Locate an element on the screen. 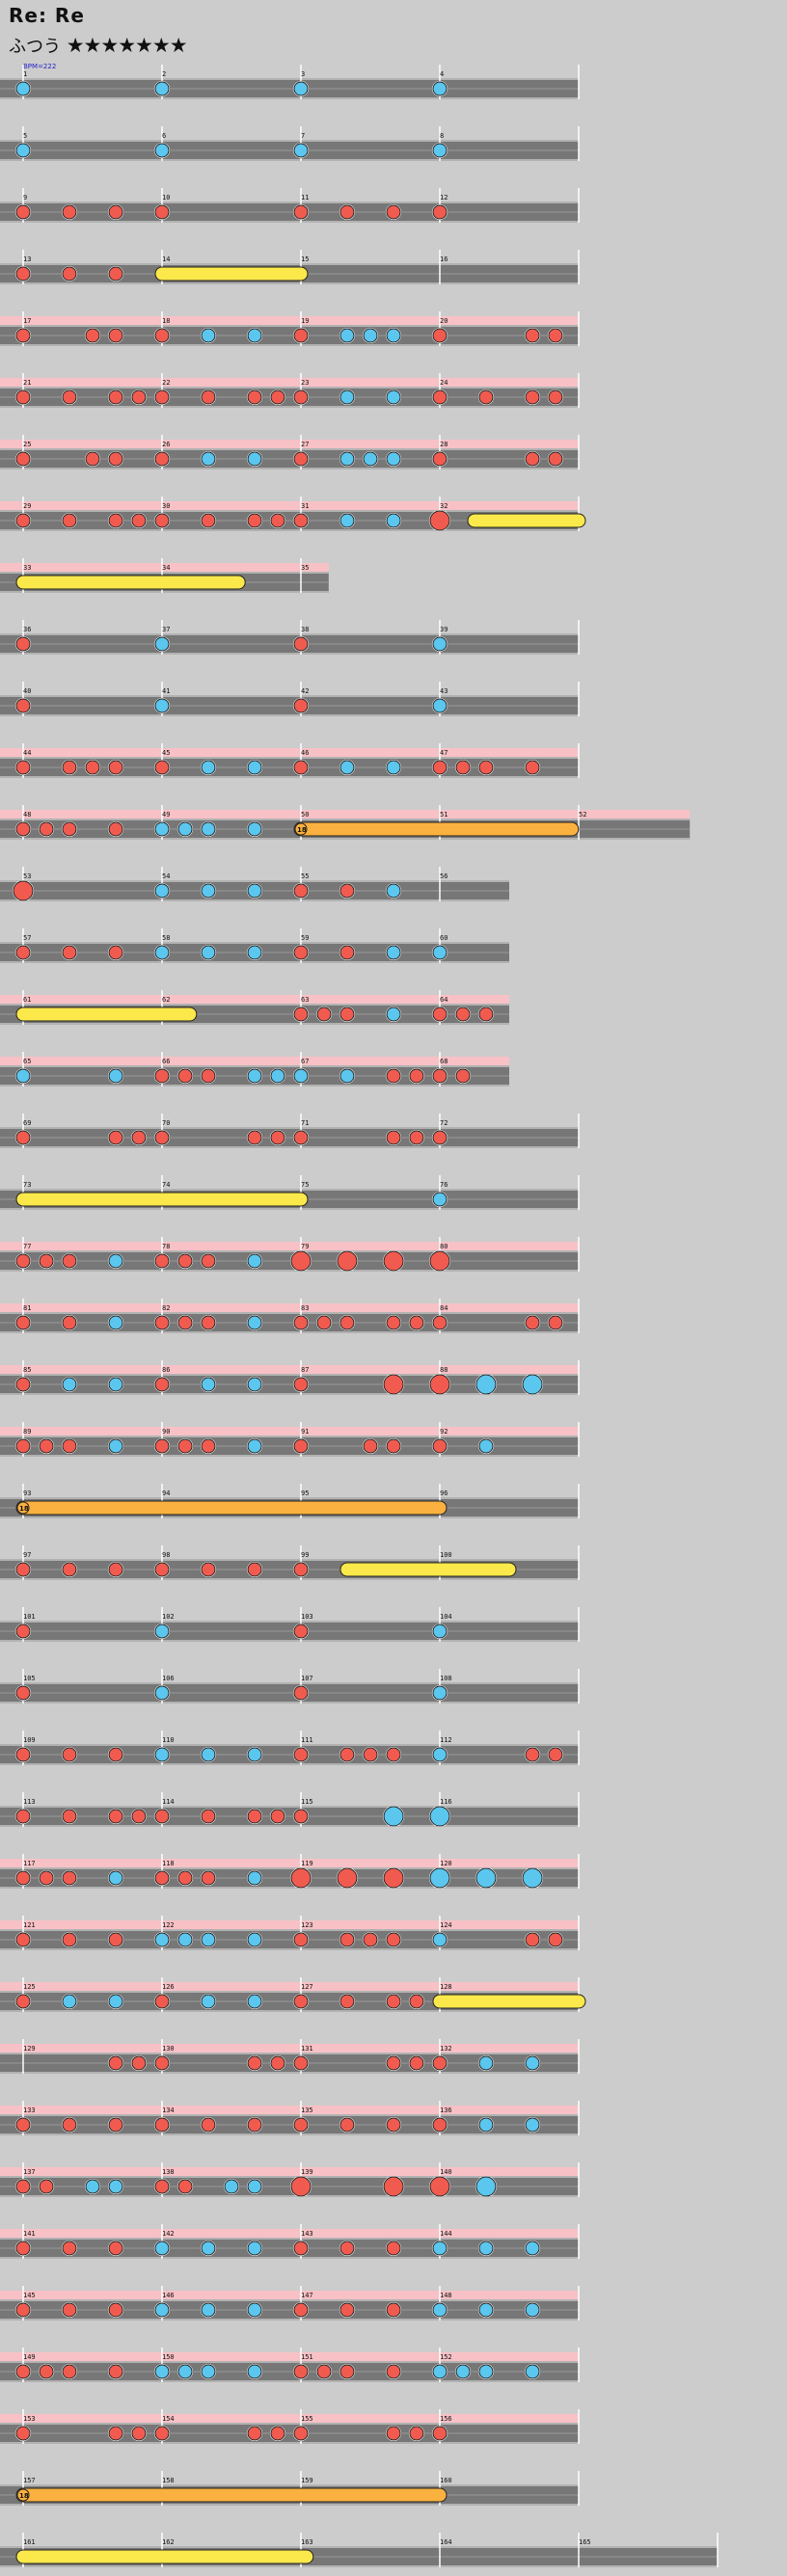 This screenshot has height=2576, width=787. measure-number: 123 is located at coordinates (307, 1925).